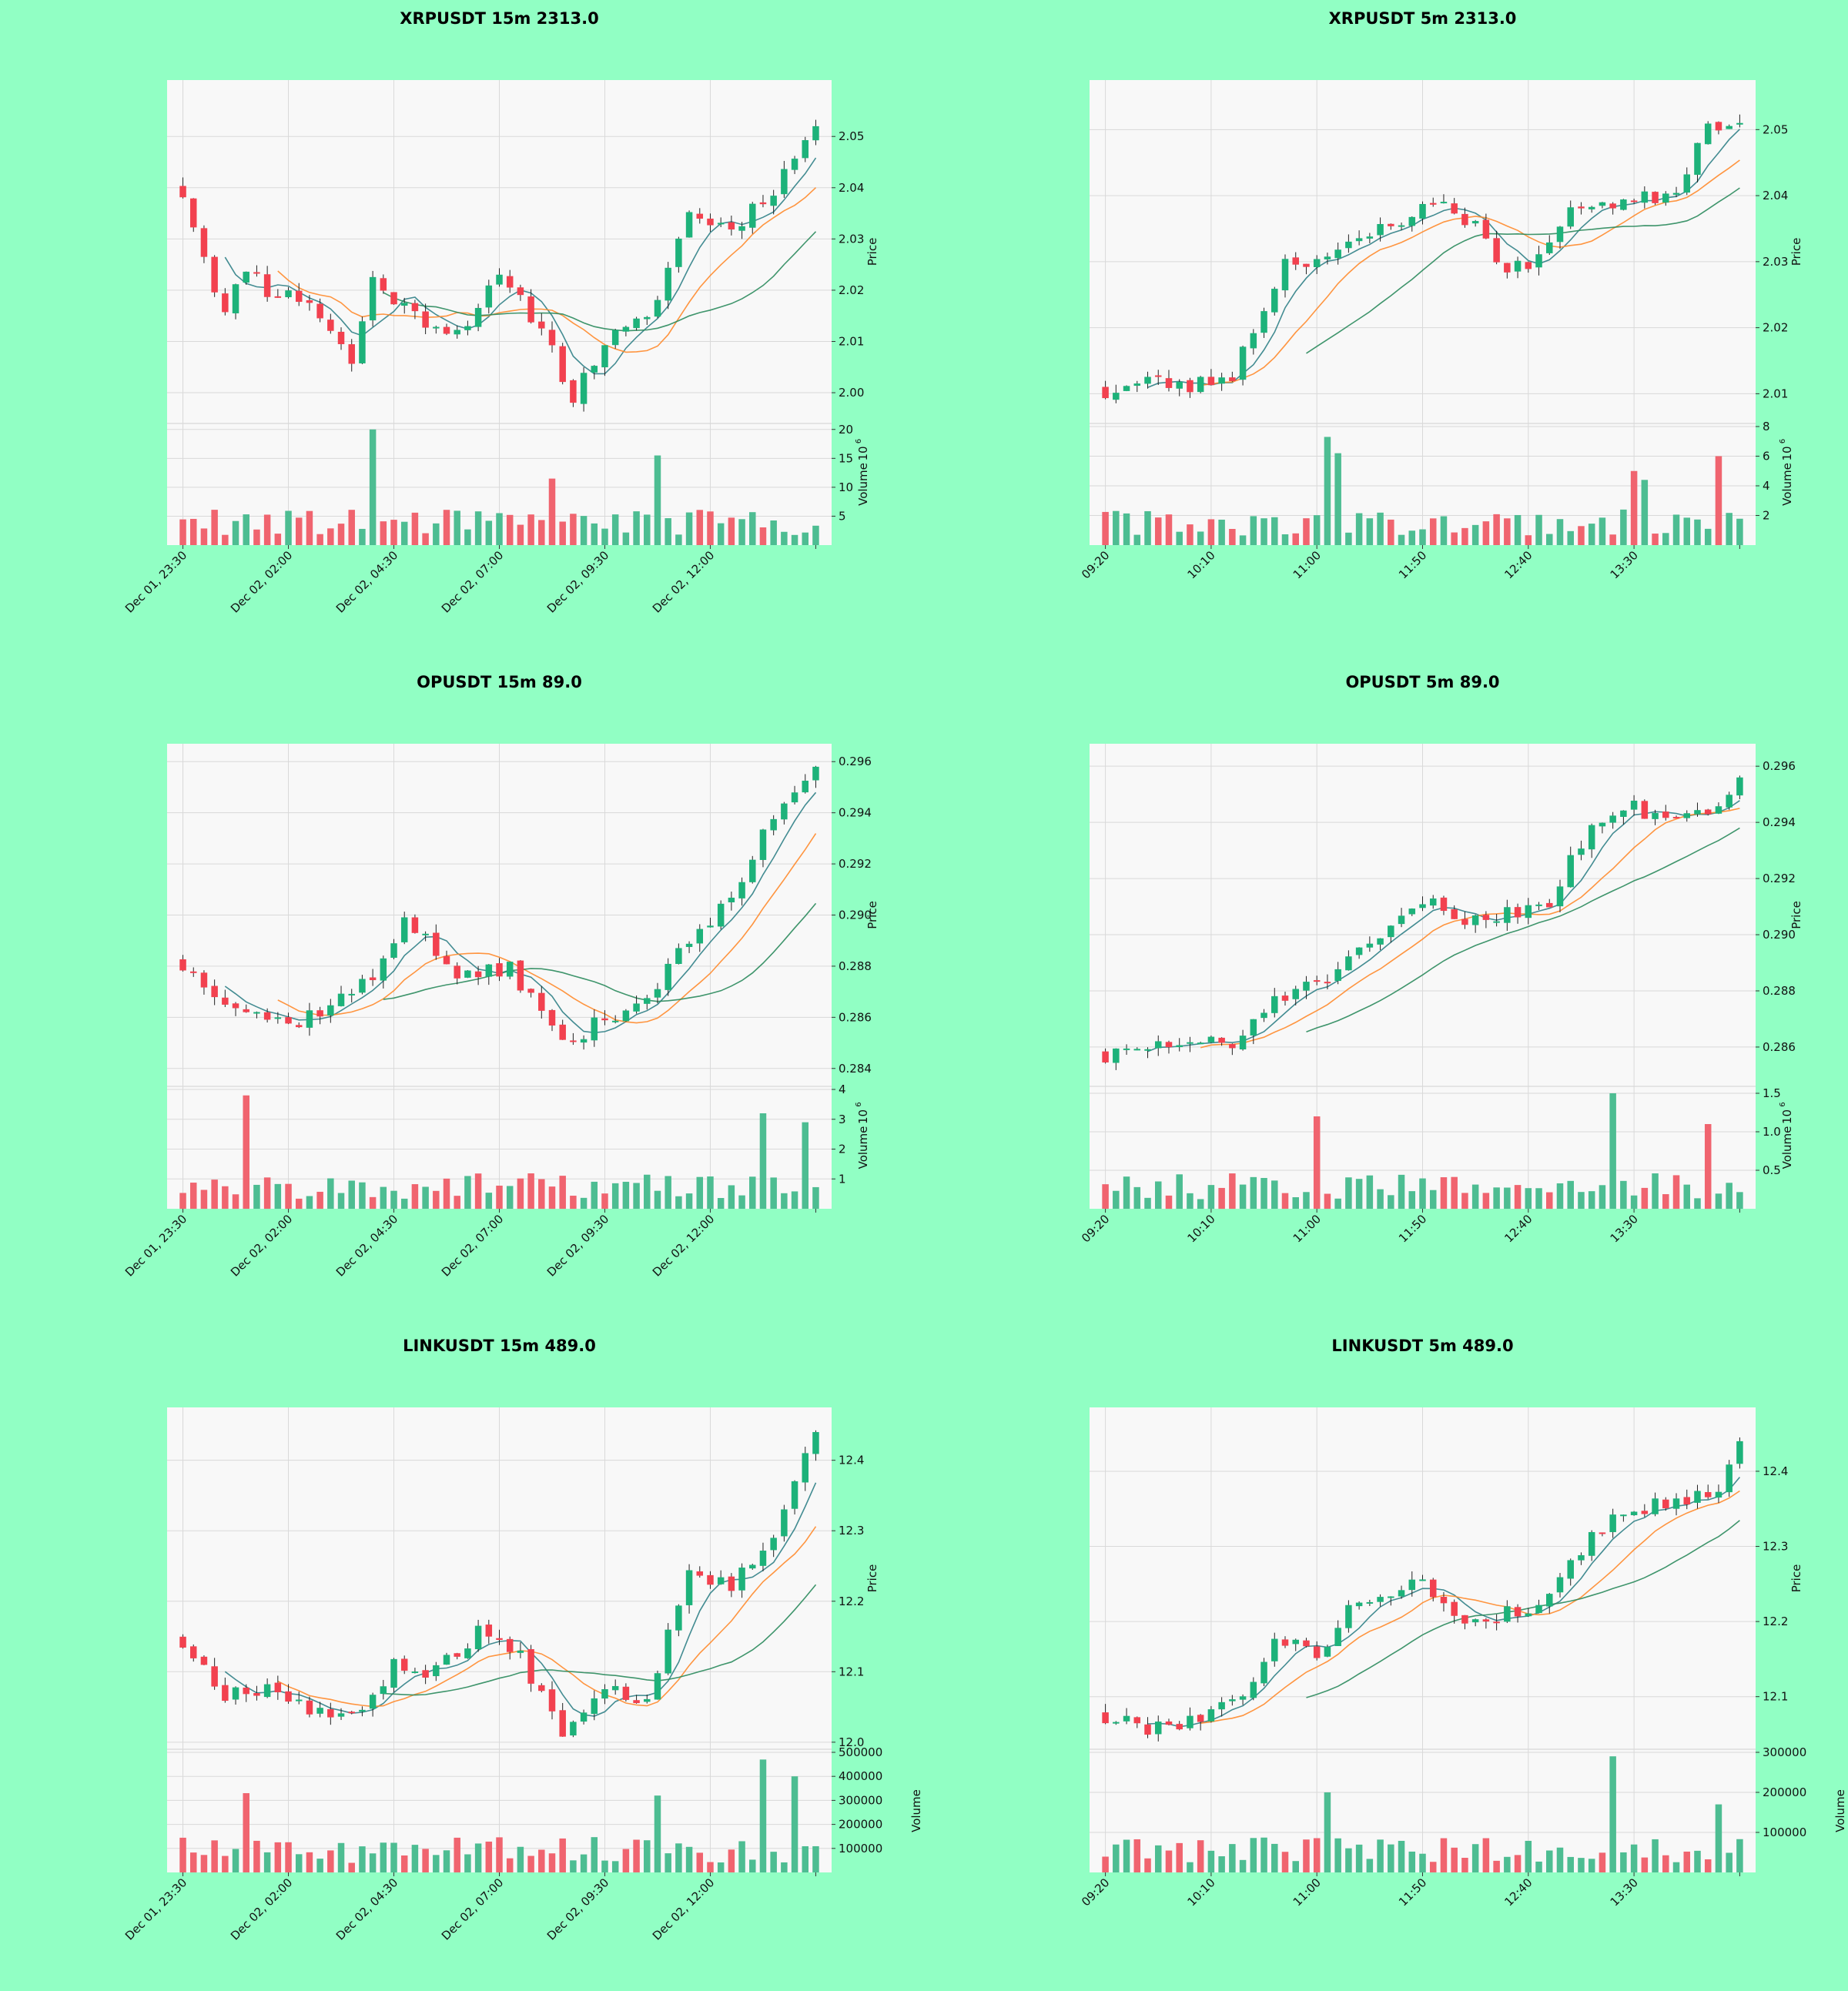 This screenshot has width=1848, height=1991. I want to click on y-tick-label: 0.294, so click(1780, 822).